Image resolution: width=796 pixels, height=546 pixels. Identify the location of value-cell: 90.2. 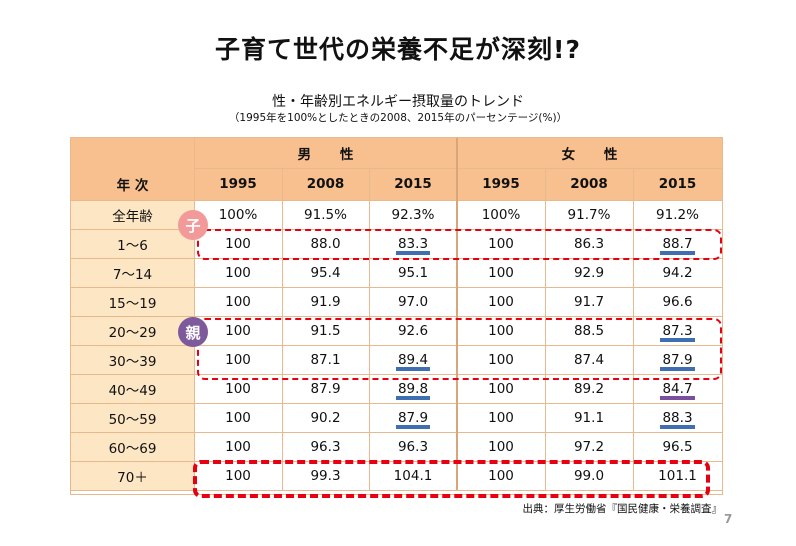
(325, 417).